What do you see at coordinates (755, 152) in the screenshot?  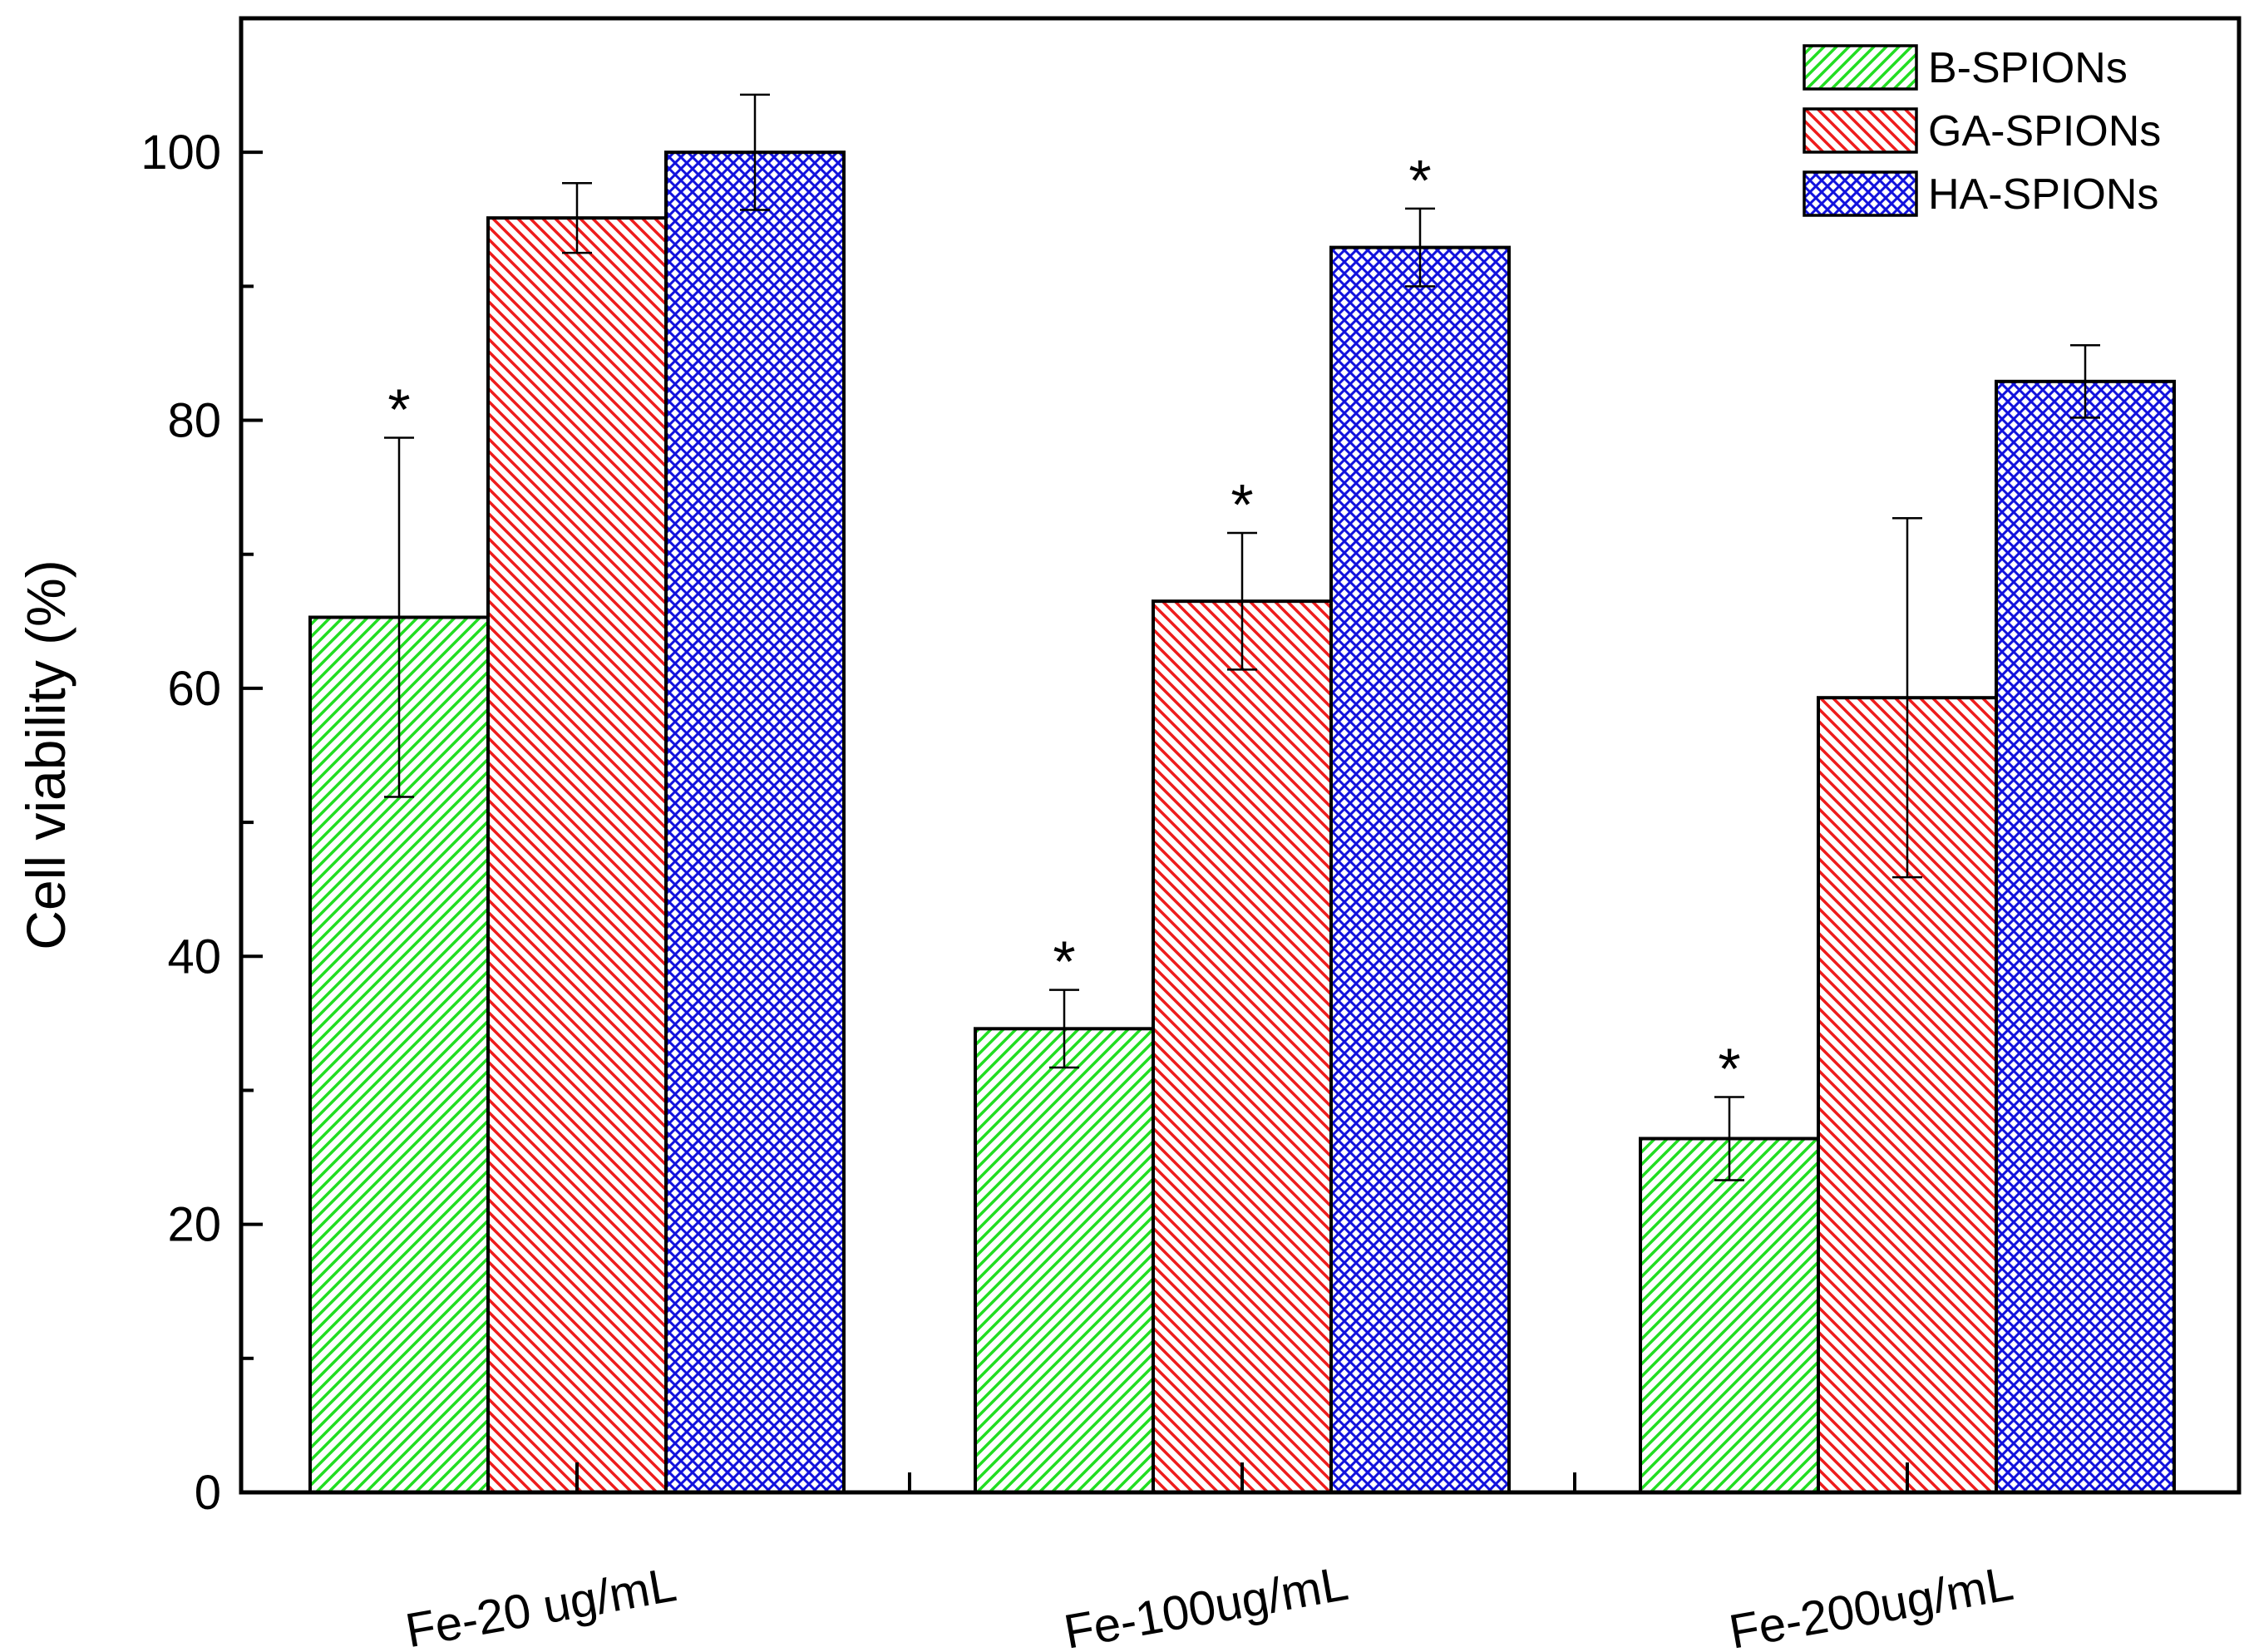 I see `error-bar-ha-spions-fe-20-ug-ml` at bounding box center [755, 152].